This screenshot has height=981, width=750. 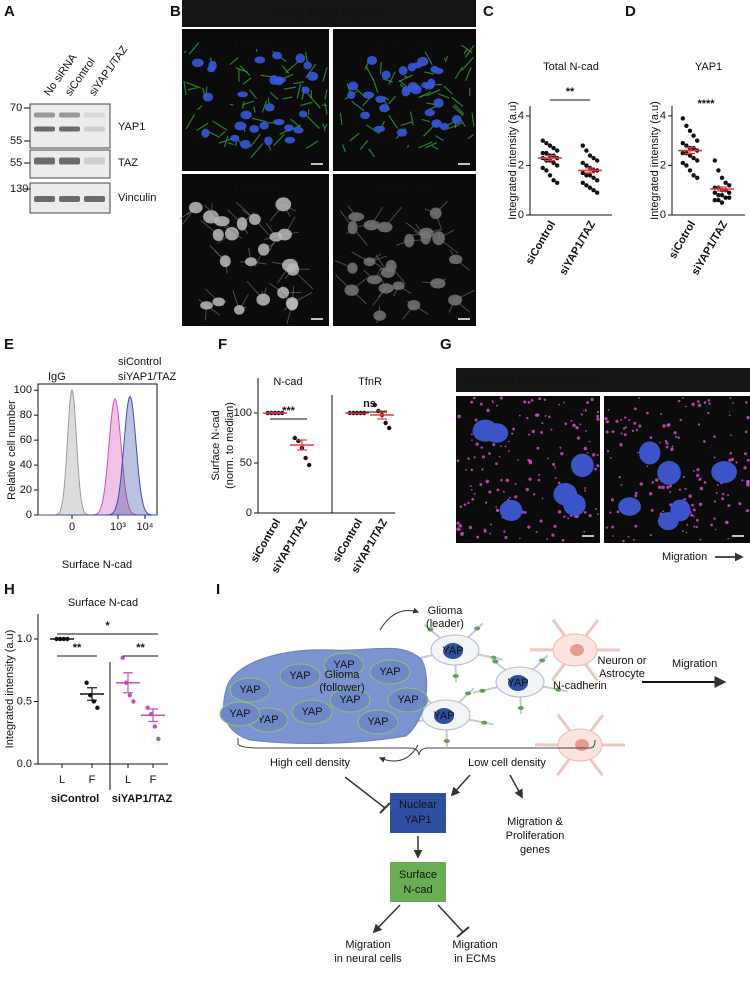 What do you see at coordinates (107, 626) in the screenshot?
I see `significance-label: *` at bounding box center [107, 626].